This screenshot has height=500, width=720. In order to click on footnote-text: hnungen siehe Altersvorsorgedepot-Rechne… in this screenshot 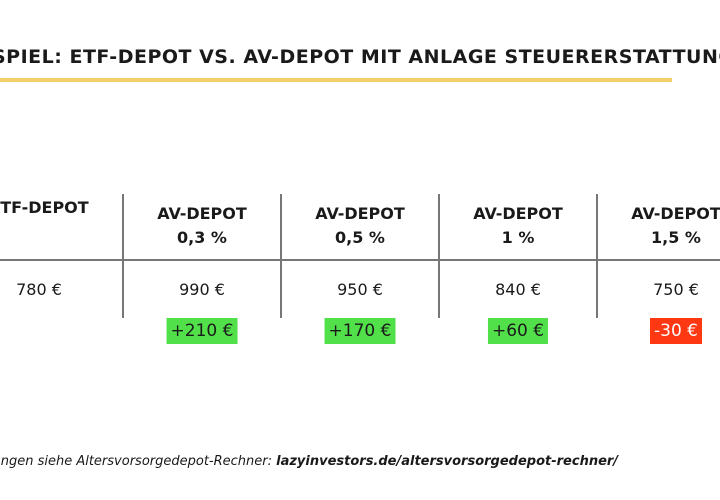, I will do `click(138, 461)`.